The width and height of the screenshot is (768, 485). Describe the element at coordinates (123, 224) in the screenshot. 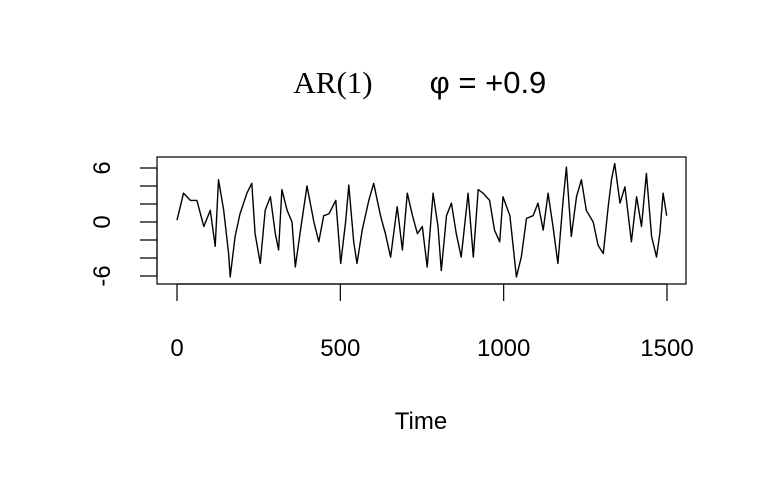

I see `y-axis: -6 0 6` at that location.